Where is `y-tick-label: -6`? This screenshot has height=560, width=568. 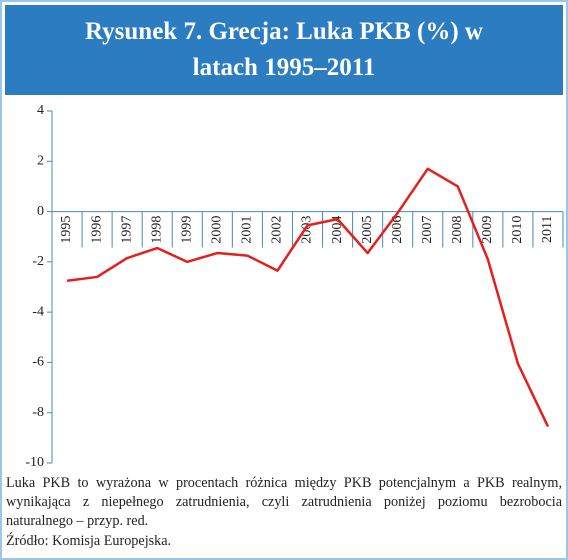 y-tick-label: -6 is located at coordinates (38, 362).